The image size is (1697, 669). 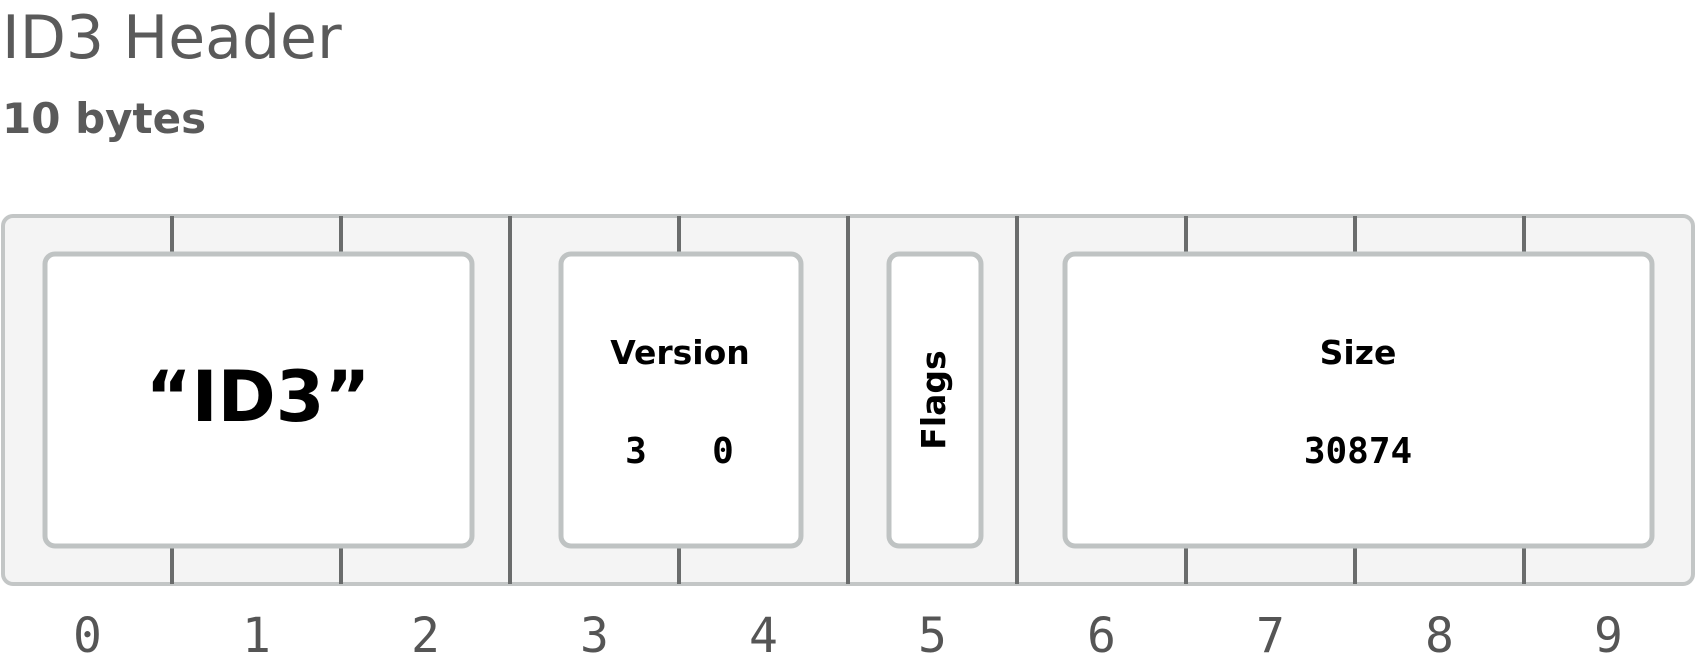 What do you see at coordinates (1358, 451) in the screenshot?
I see `field-size-value: 30874` at bounding box center [1358, 451].